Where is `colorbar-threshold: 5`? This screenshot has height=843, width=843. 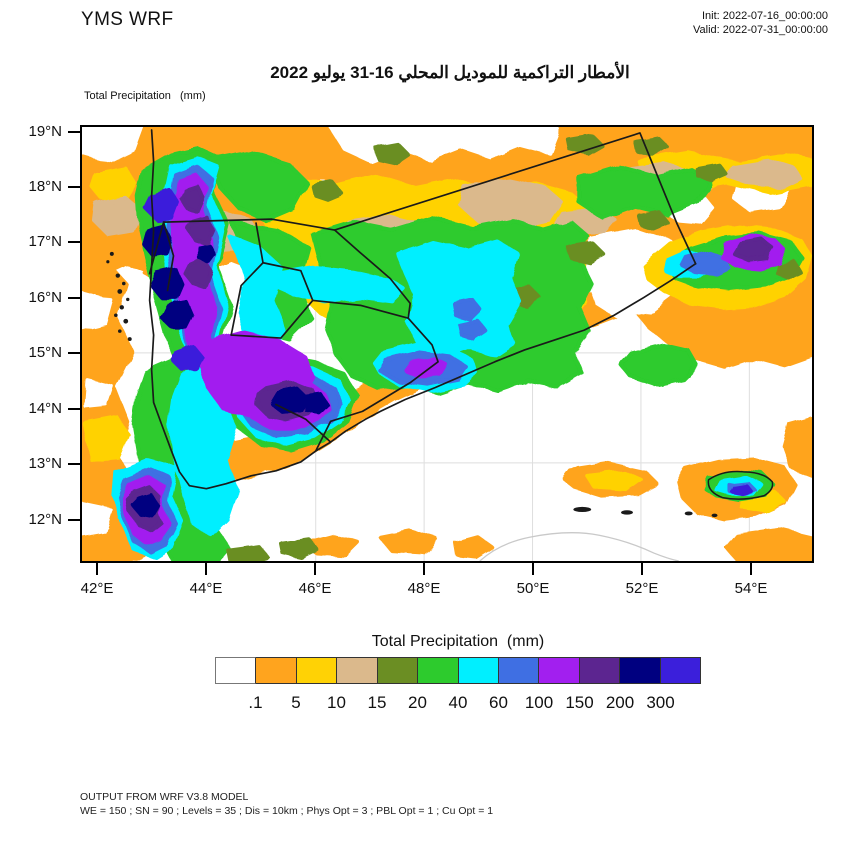
colorbar-threshold: 5 is located at coordinates (296, 702).